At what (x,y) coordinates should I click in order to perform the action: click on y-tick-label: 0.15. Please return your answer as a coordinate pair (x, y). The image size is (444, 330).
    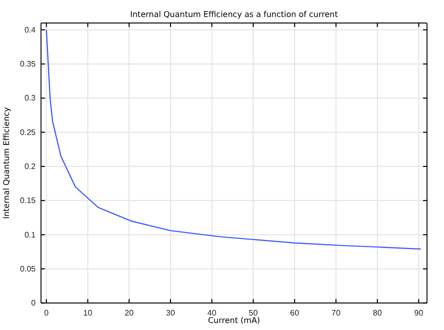
    Looking at the image, I should click on (28, 201).